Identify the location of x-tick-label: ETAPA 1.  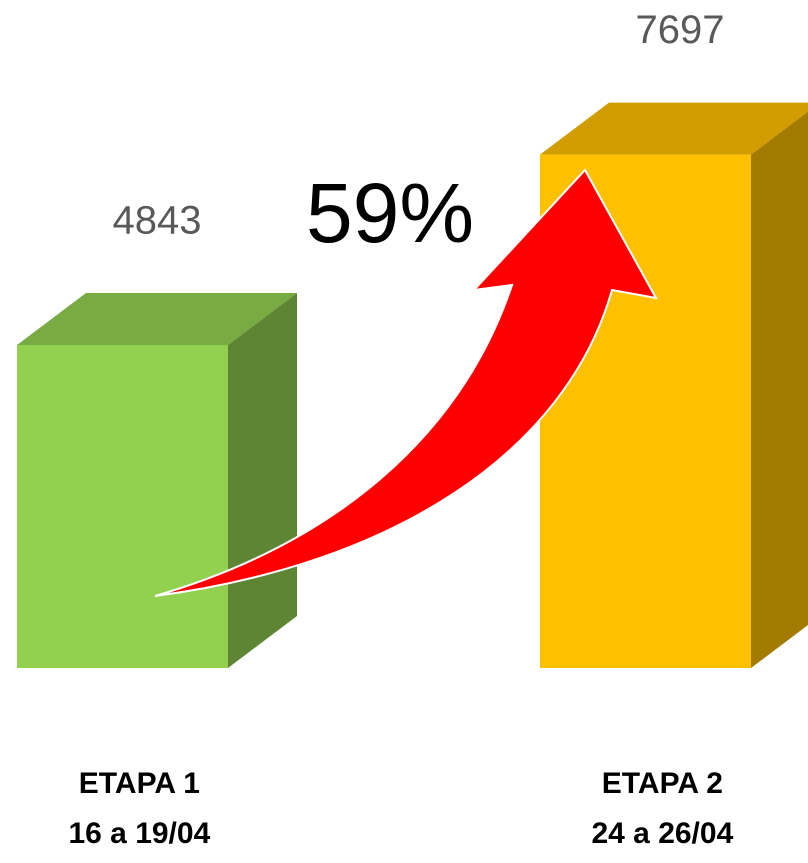
(139, 783).